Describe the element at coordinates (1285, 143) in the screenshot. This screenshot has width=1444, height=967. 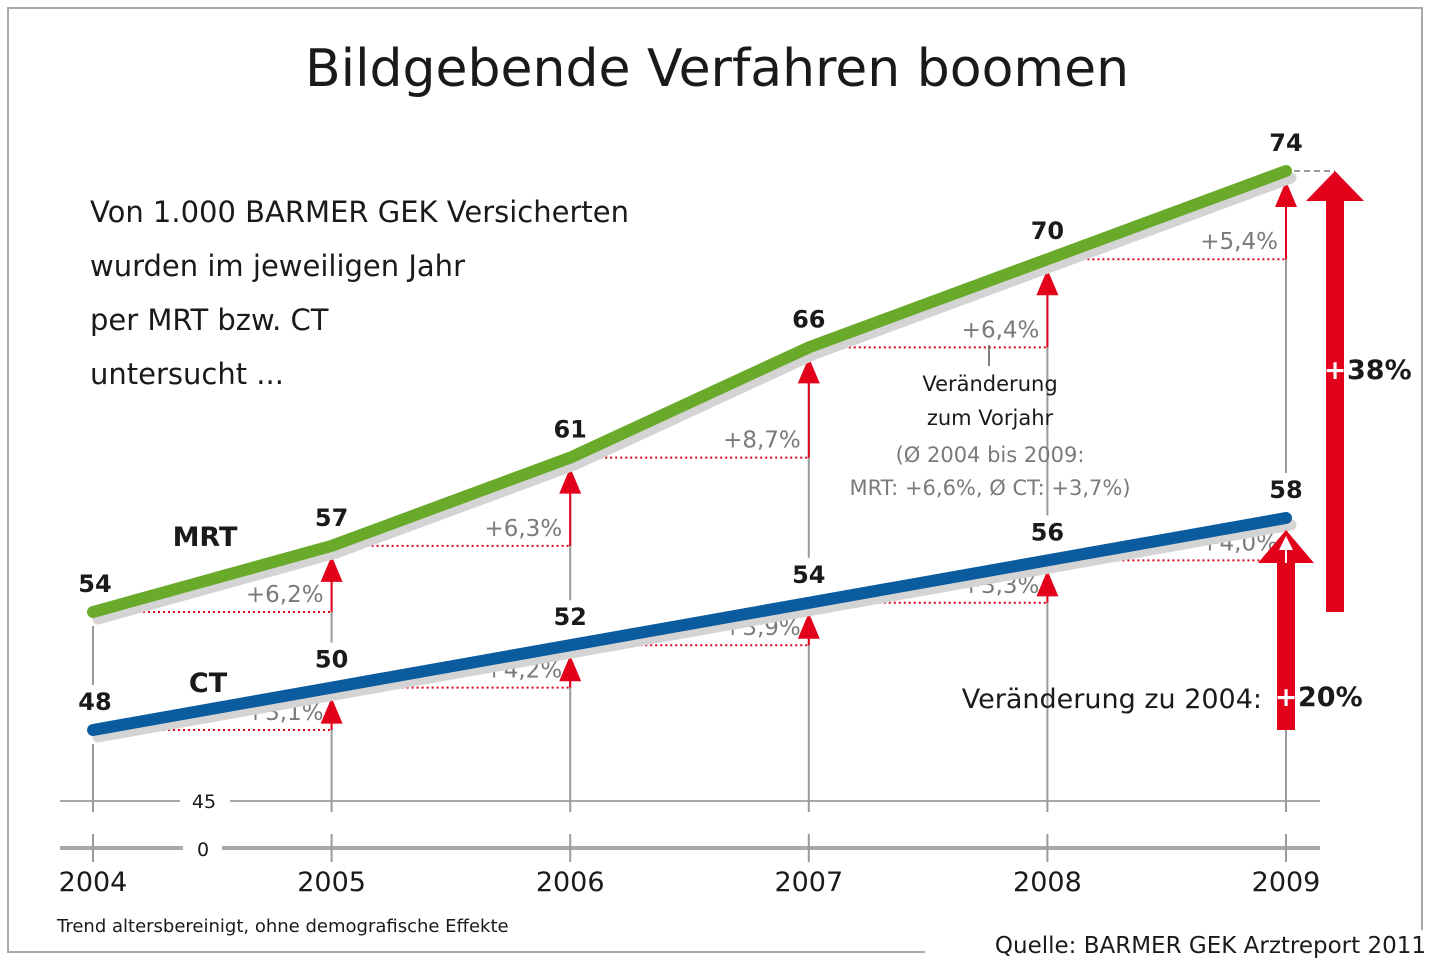
I see `data-label: 74` at that location.